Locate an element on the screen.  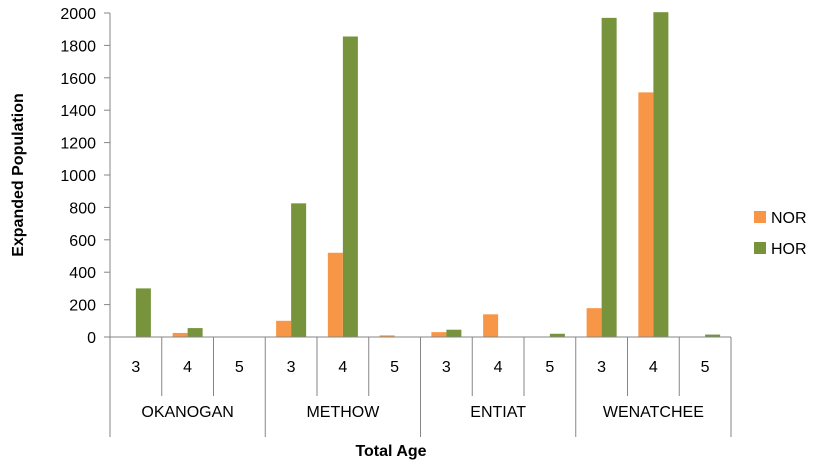
y-tick-label: 800 is located at coordinates (82, 208).